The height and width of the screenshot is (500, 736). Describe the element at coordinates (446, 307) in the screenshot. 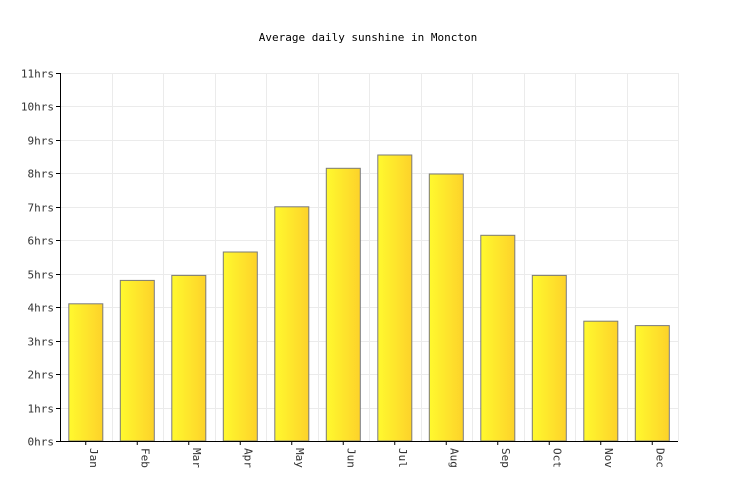

I see `bar-aug` at that location.